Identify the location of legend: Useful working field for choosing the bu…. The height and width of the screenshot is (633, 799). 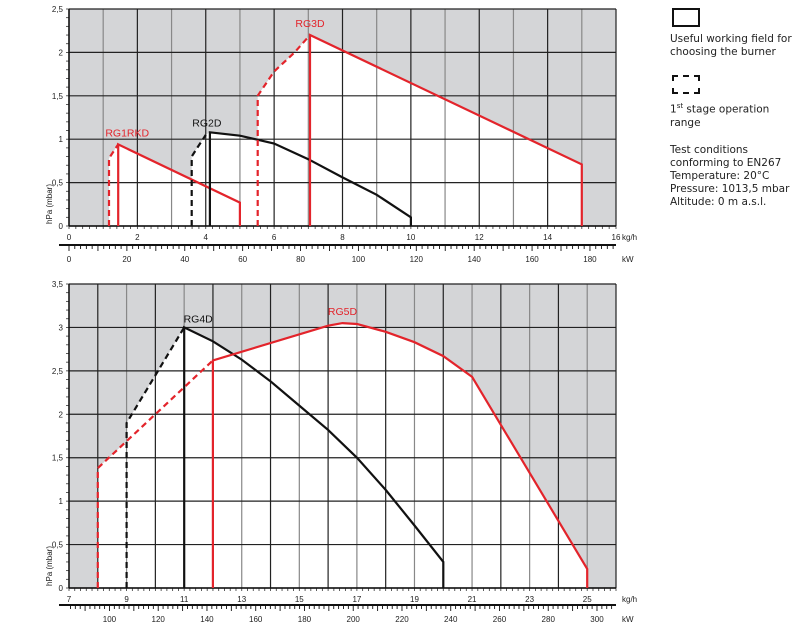
(732, 108).